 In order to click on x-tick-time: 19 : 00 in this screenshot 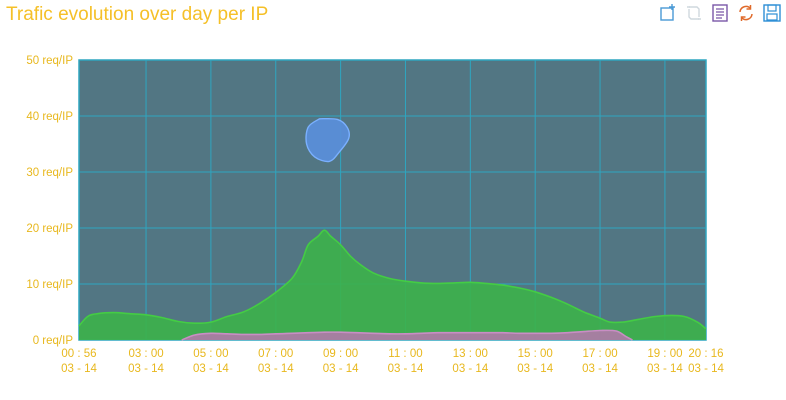, I will do `click(664, 354)`.